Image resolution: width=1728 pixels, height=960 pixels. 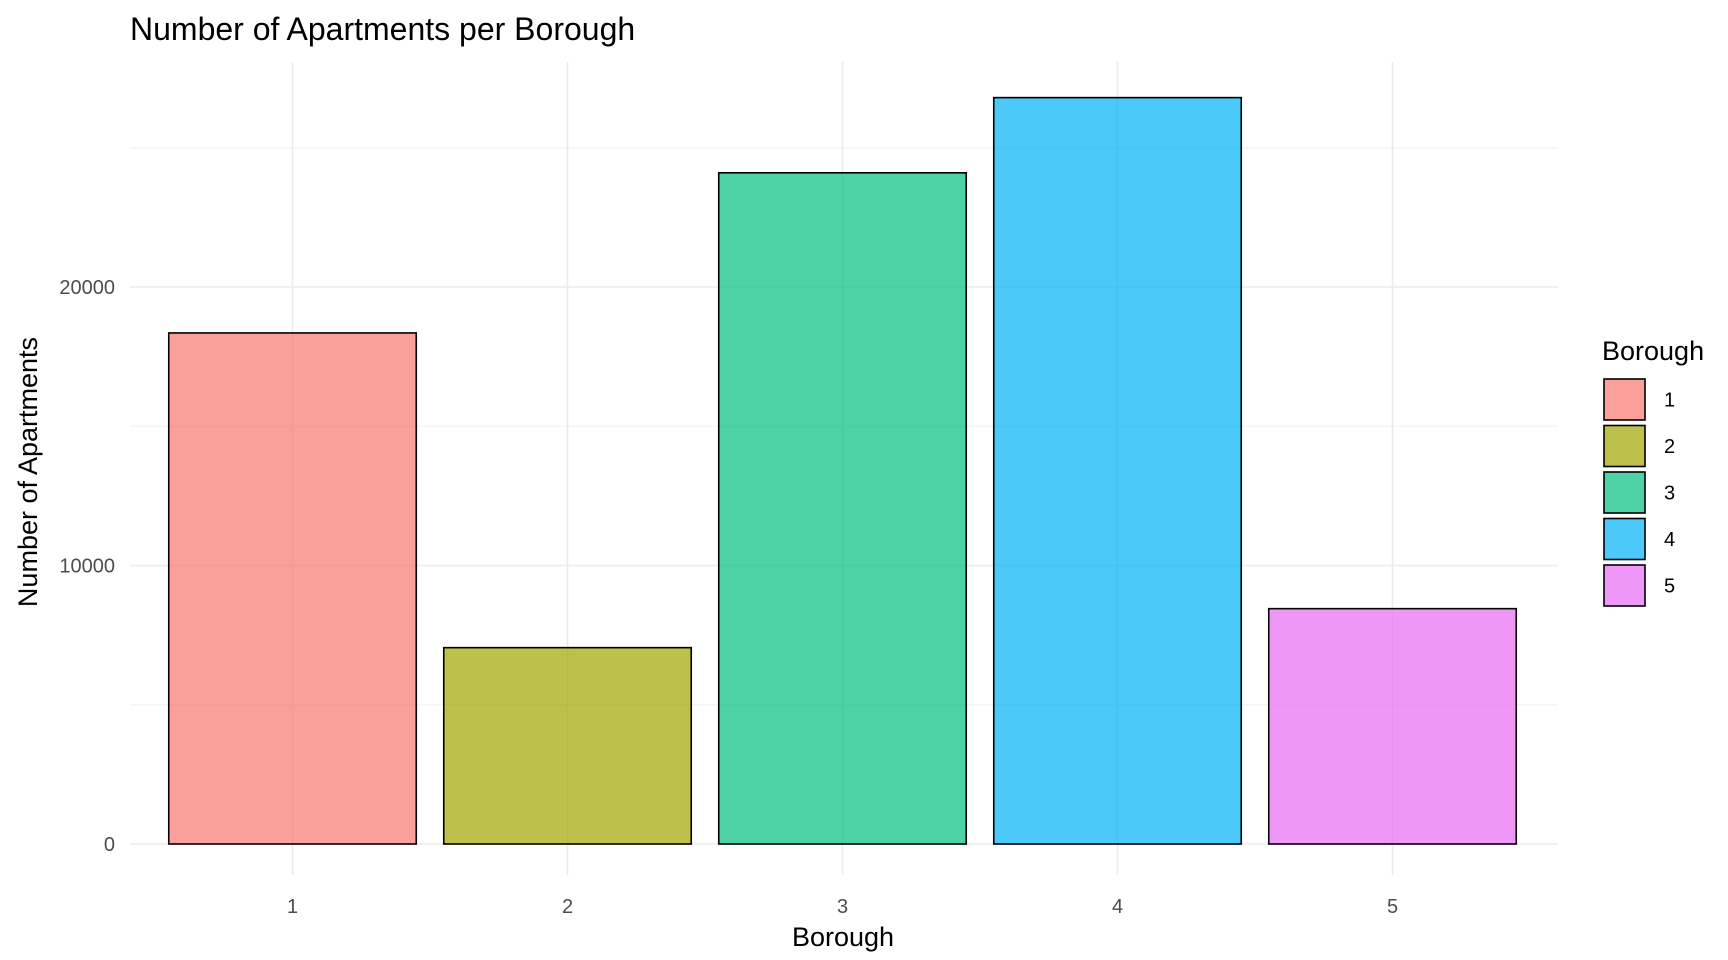 What do you see at coordinates (109, 845) in the screenshot?
I see `y-tick-label: 0` at bounding box center [109, 845].